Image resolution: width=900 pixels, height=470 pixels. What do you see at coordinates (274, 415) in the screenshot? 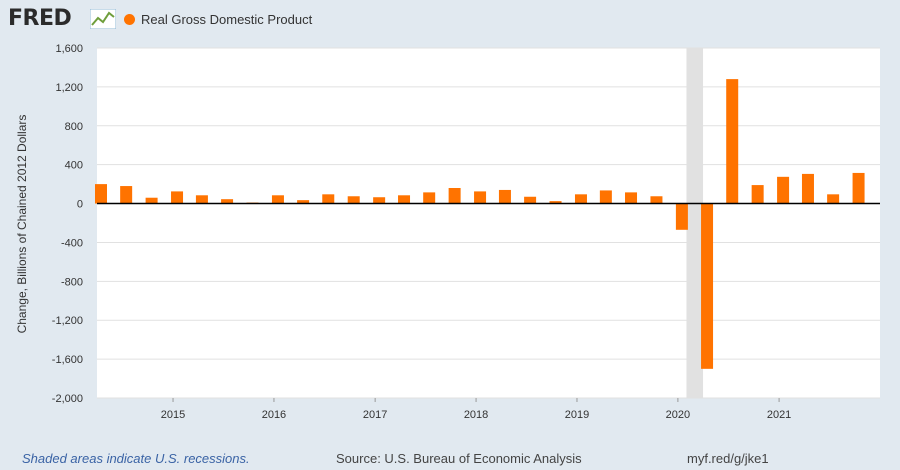
I see `x-tick-label: 2016` at bounding box center [274, 415].